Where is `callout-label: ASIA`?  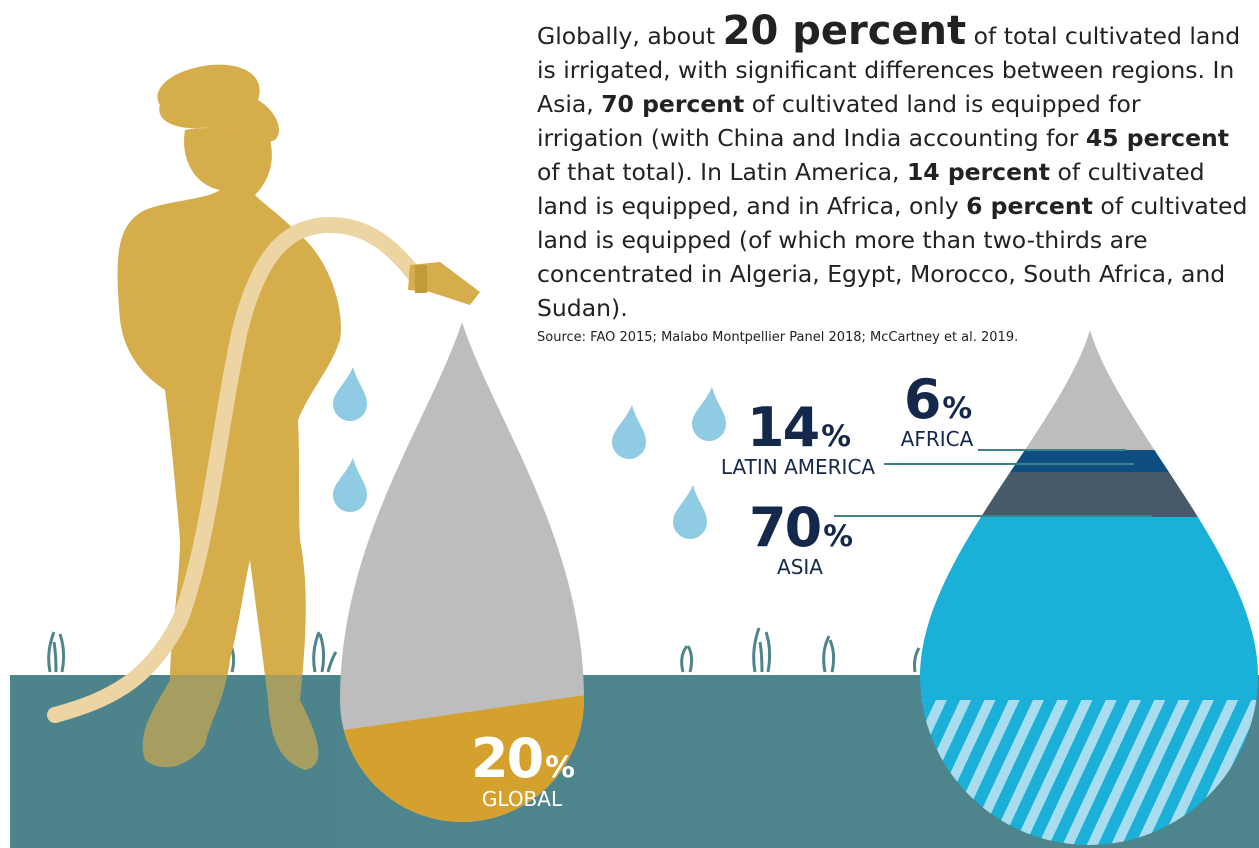 callout-label: ASIA is located at coordinates (800, 567).